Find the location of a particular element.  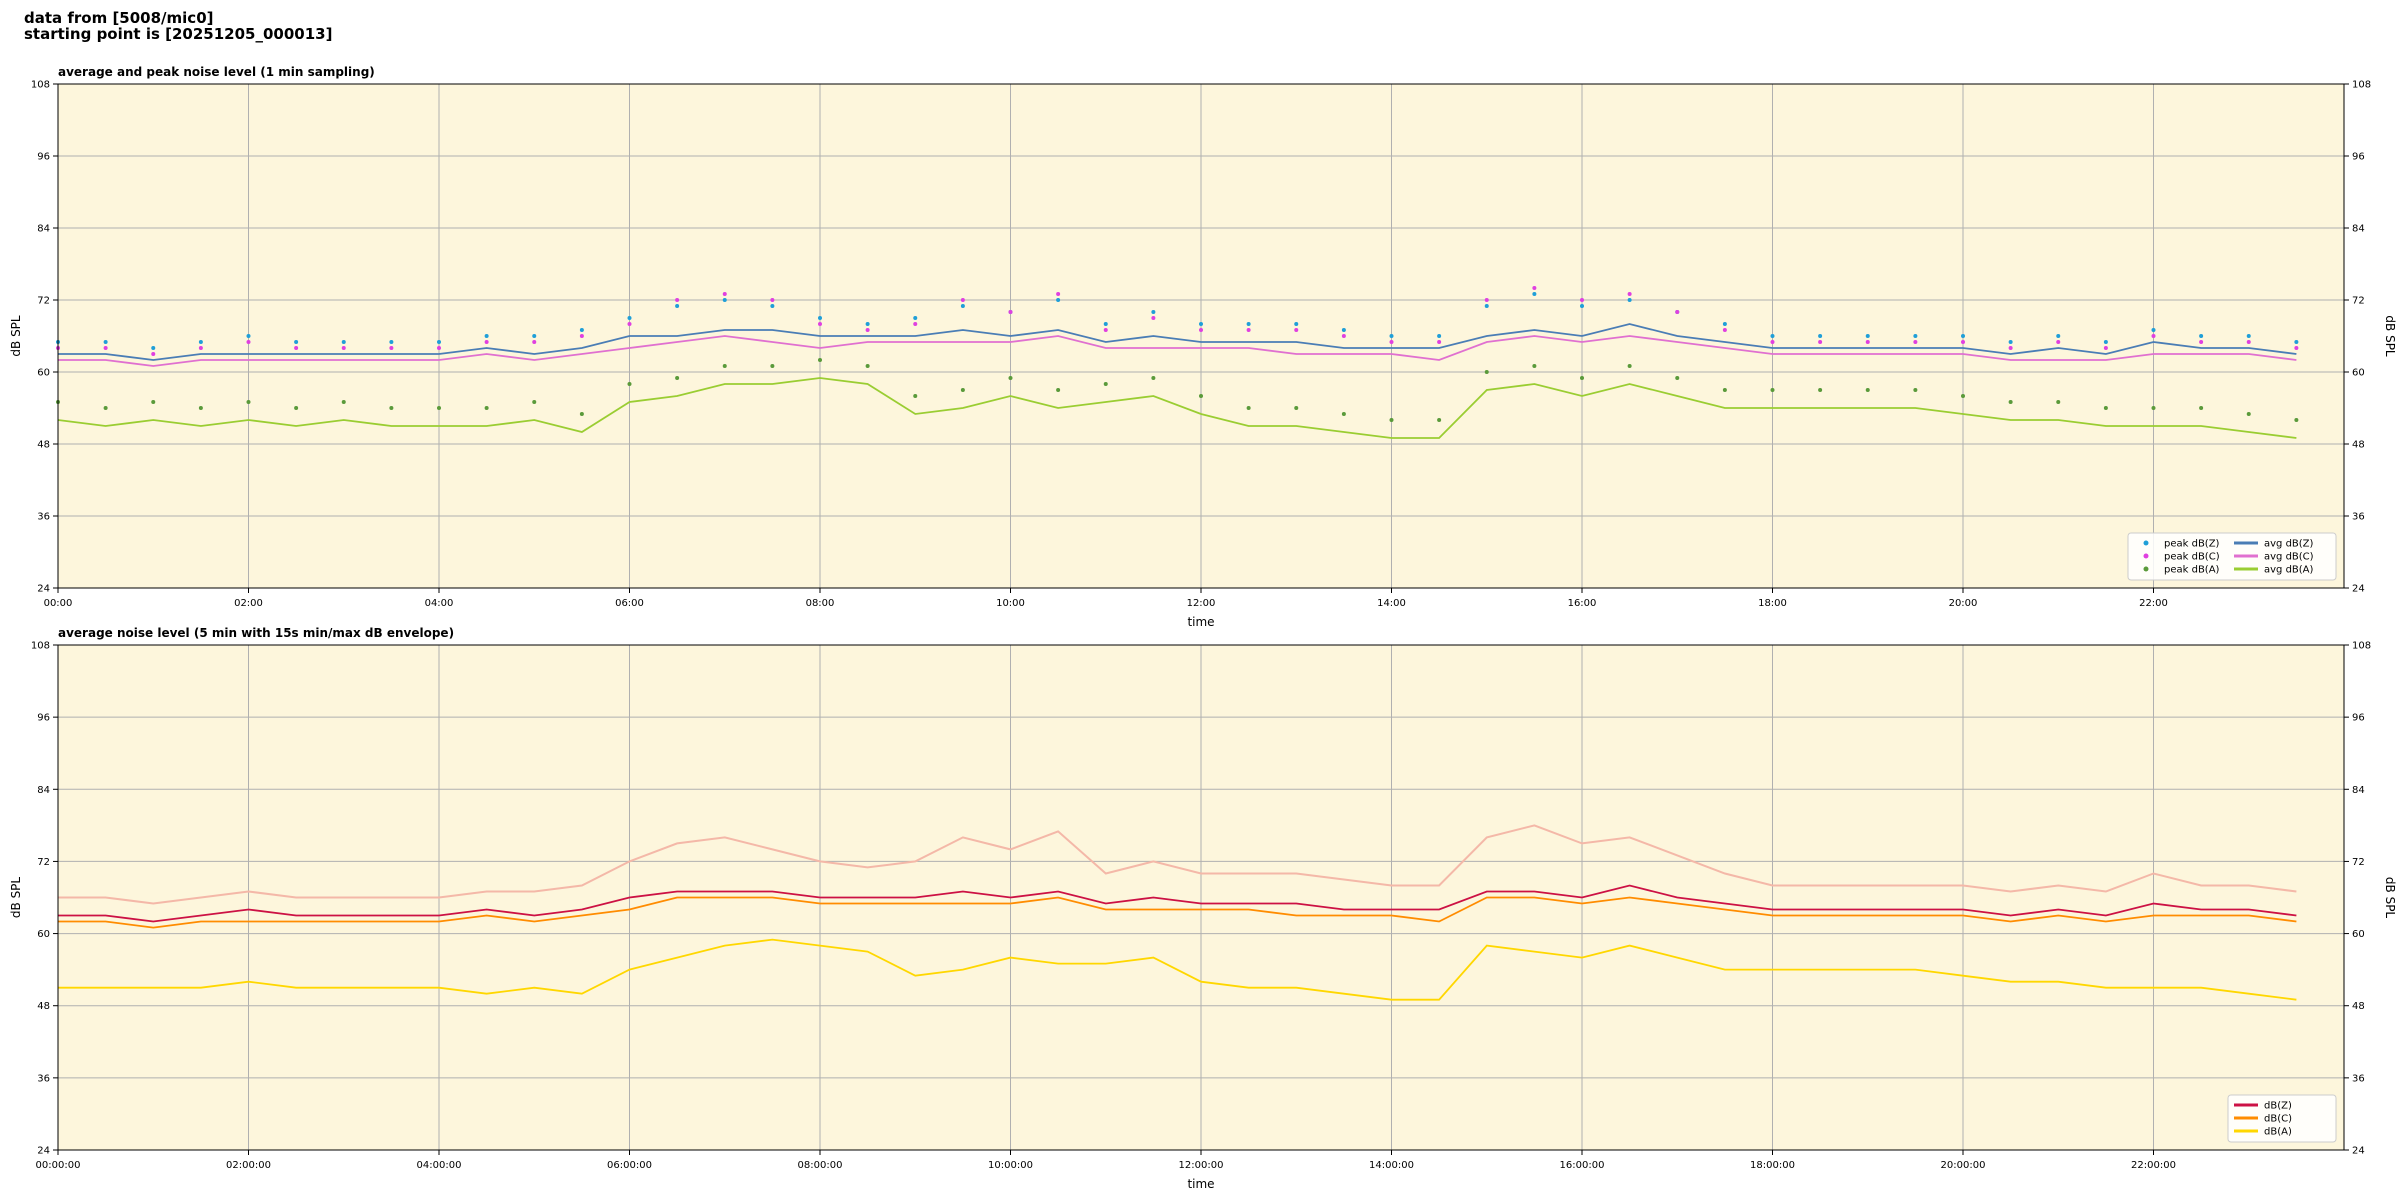

y-tick-label: 36 is located at coordinates (43, 1078).